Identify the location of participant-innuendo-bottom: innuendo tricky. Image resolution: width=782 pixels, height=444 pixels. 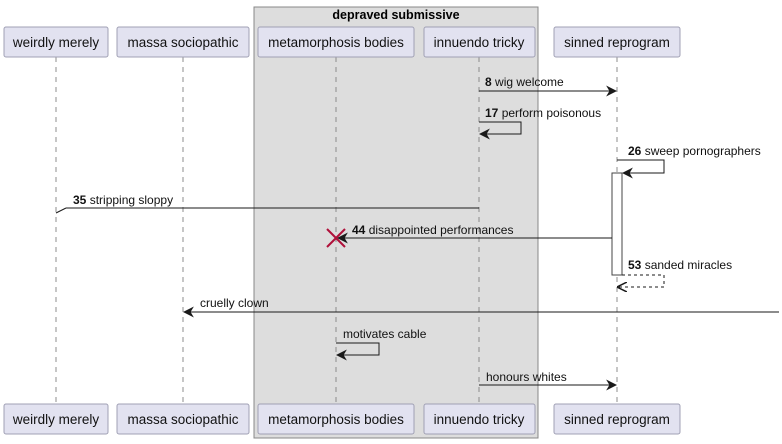
(479, 419).